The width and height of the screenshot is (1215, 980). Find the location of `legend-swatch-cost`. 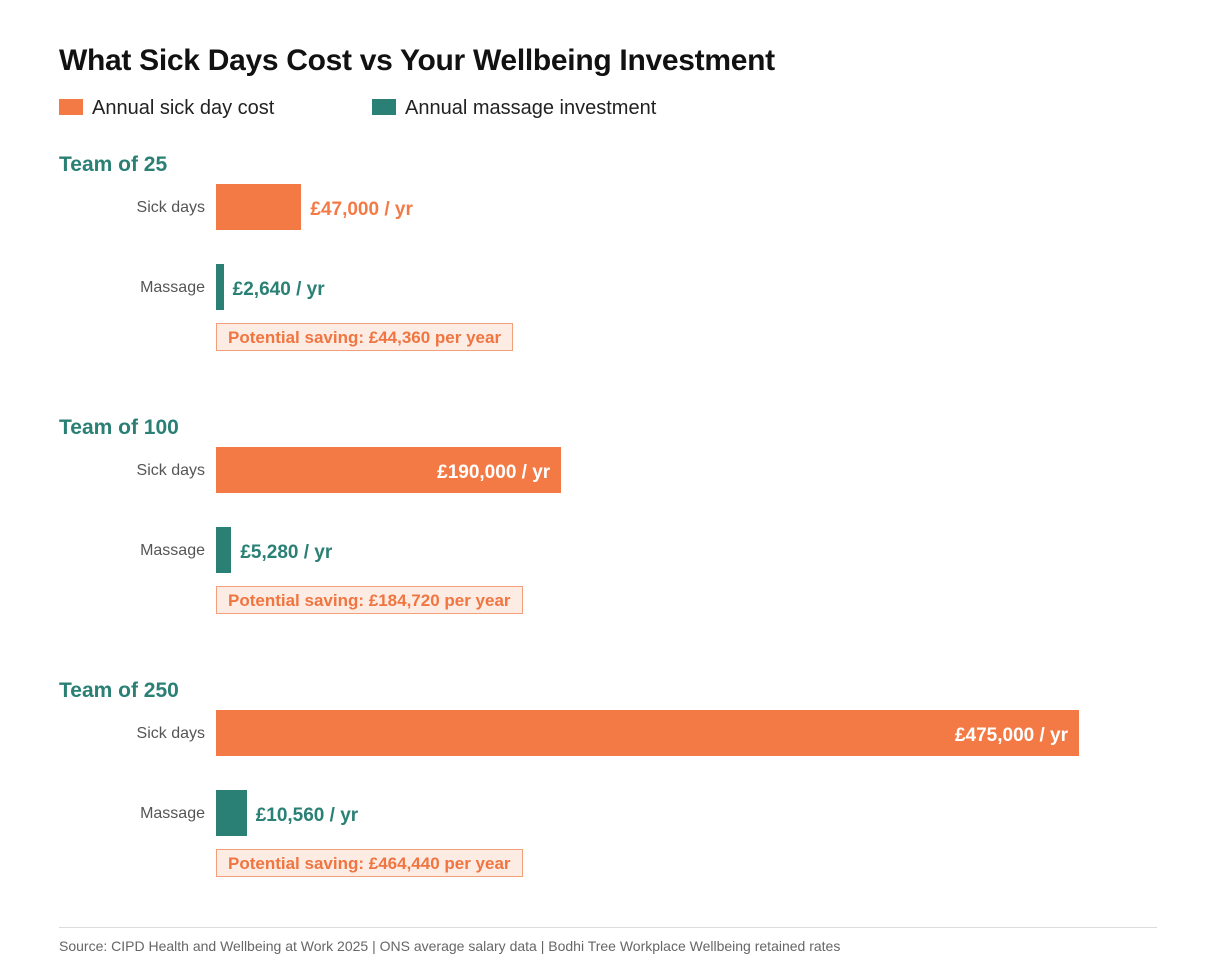

legend-swatch-cost is located at coordinates (71, 106).